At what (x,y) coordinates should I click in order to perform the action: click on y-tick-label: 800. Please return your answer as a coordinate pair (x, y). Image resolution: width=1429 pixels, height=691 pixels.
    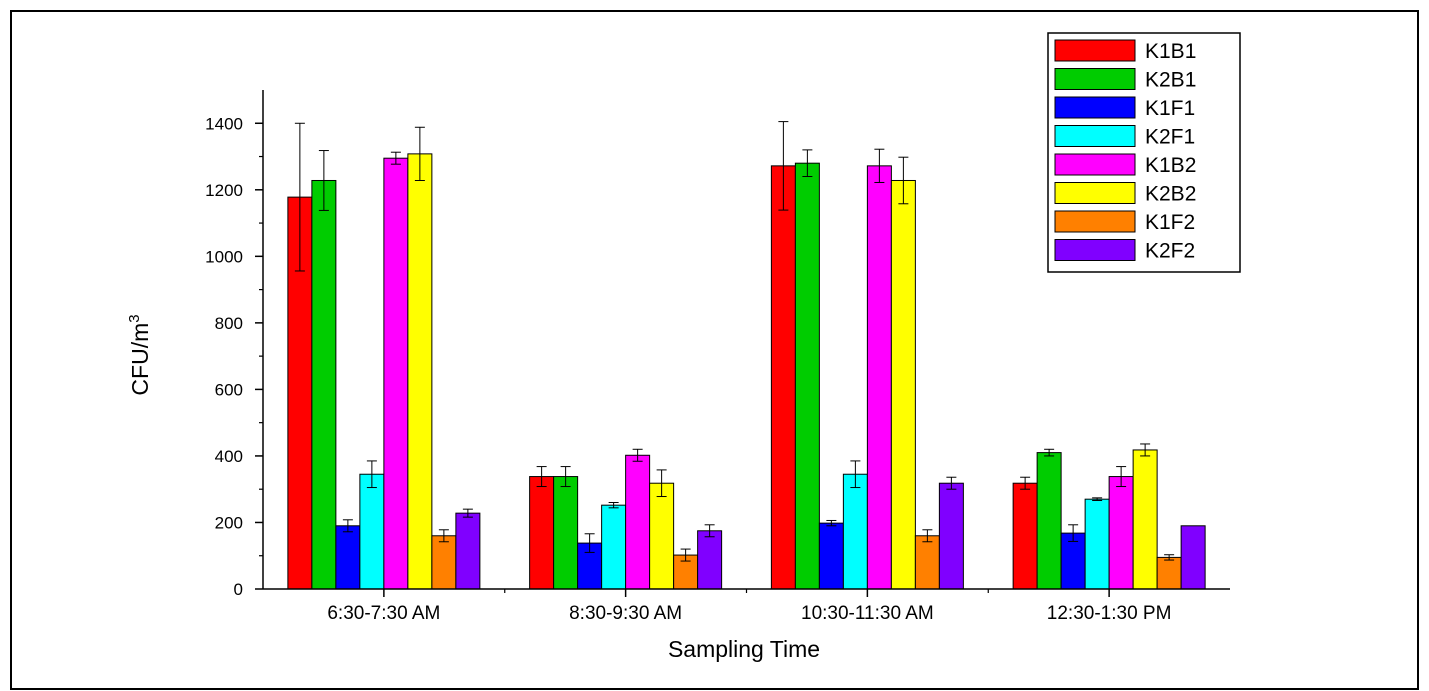
    Looking at the image, I should click on (229, 323).